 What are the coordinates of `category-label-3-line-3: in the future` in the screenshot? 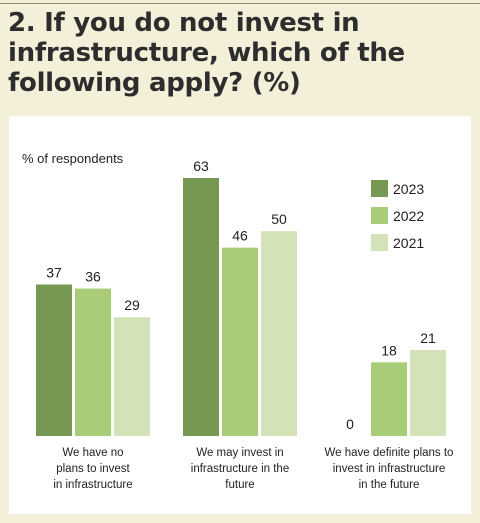 It's located at (389, 485).